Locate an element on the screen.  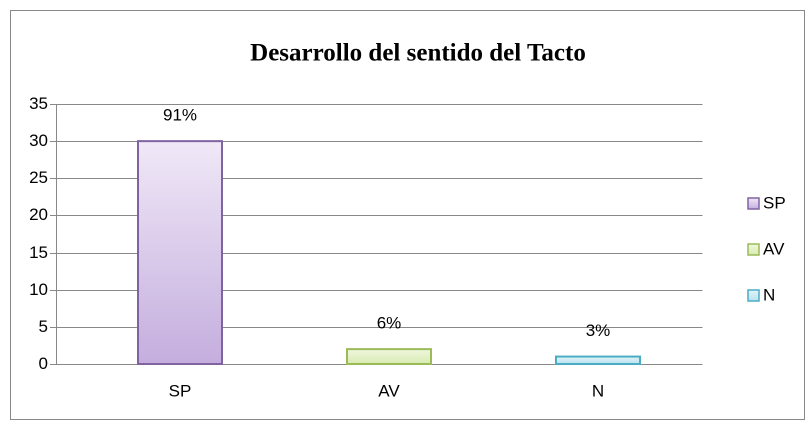
y-tick-label: 15 is located at coordinates (38, 252).